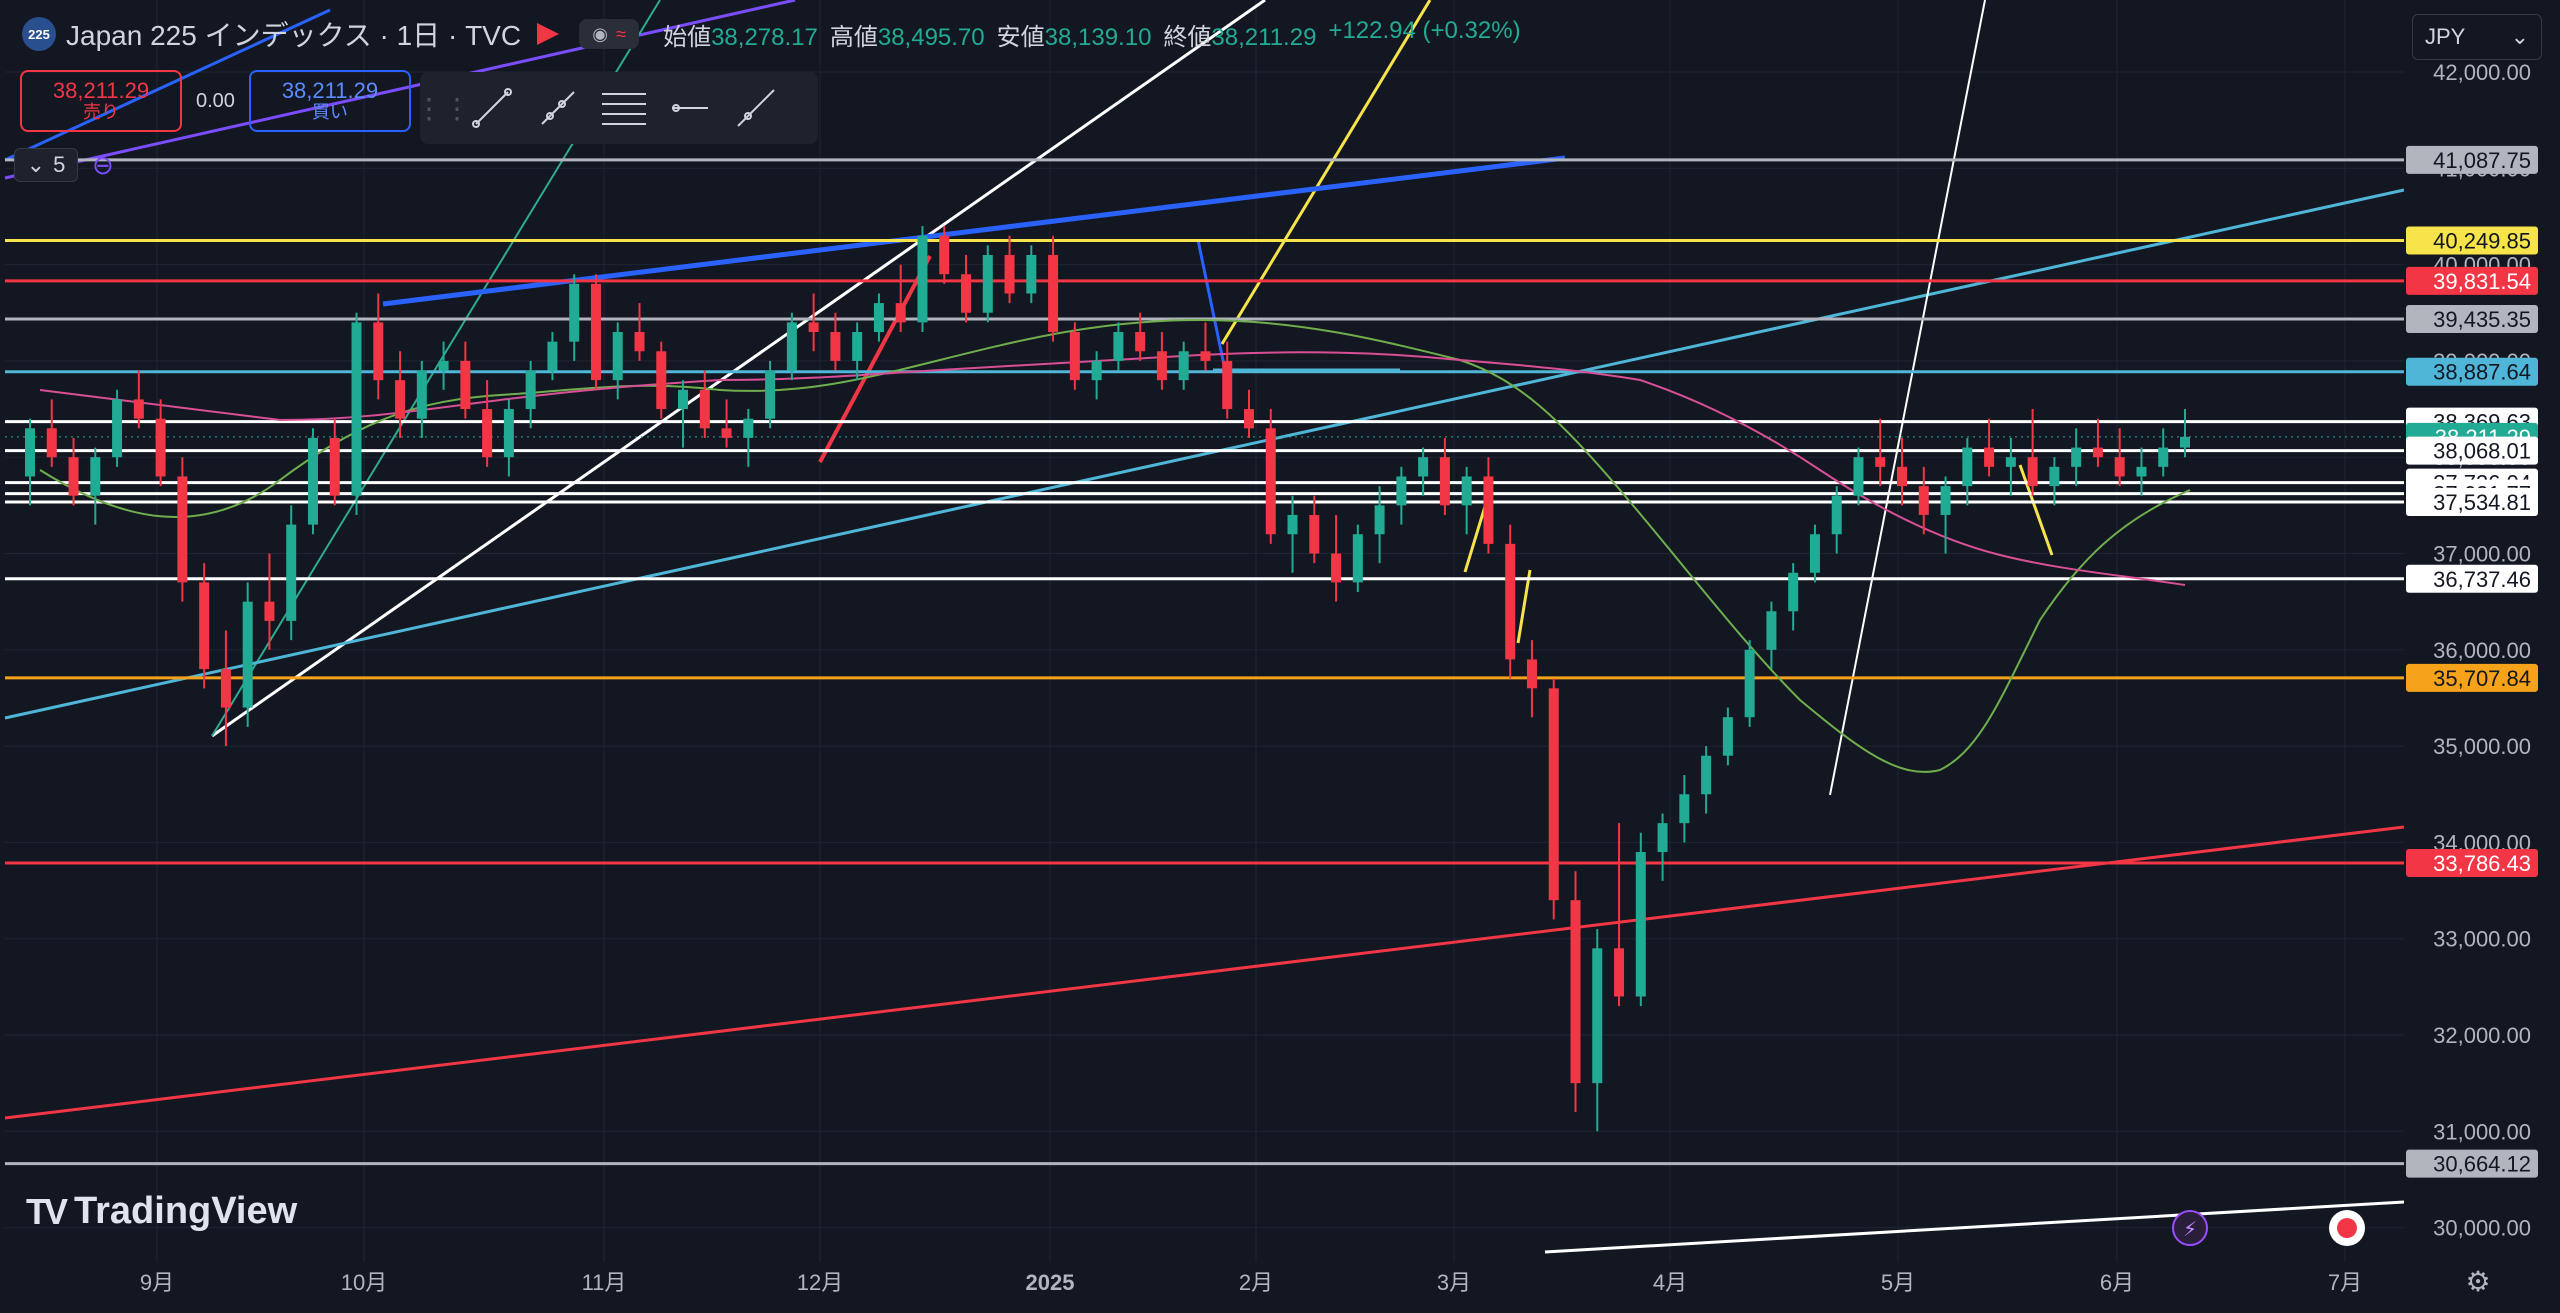 This screenshot has width=2560, height=1313. I want to click on symbol-title: Japan 225 インデックス · 1日 · TVC, so click(294, 35).